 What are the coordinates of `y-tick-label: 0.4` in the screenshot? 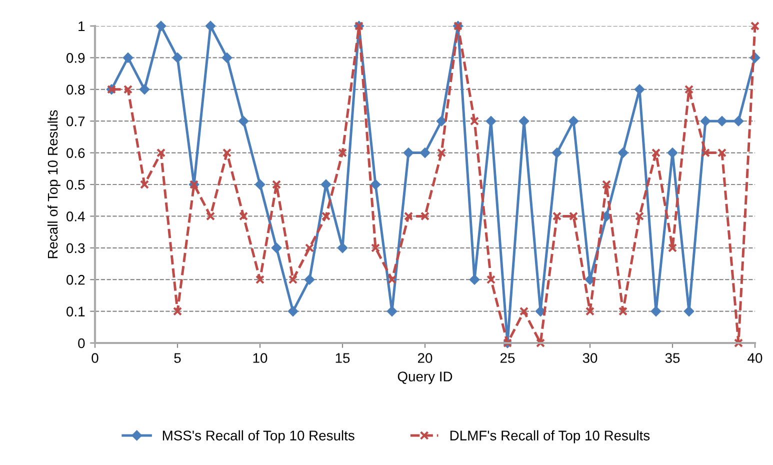 It's located at (75, 217).